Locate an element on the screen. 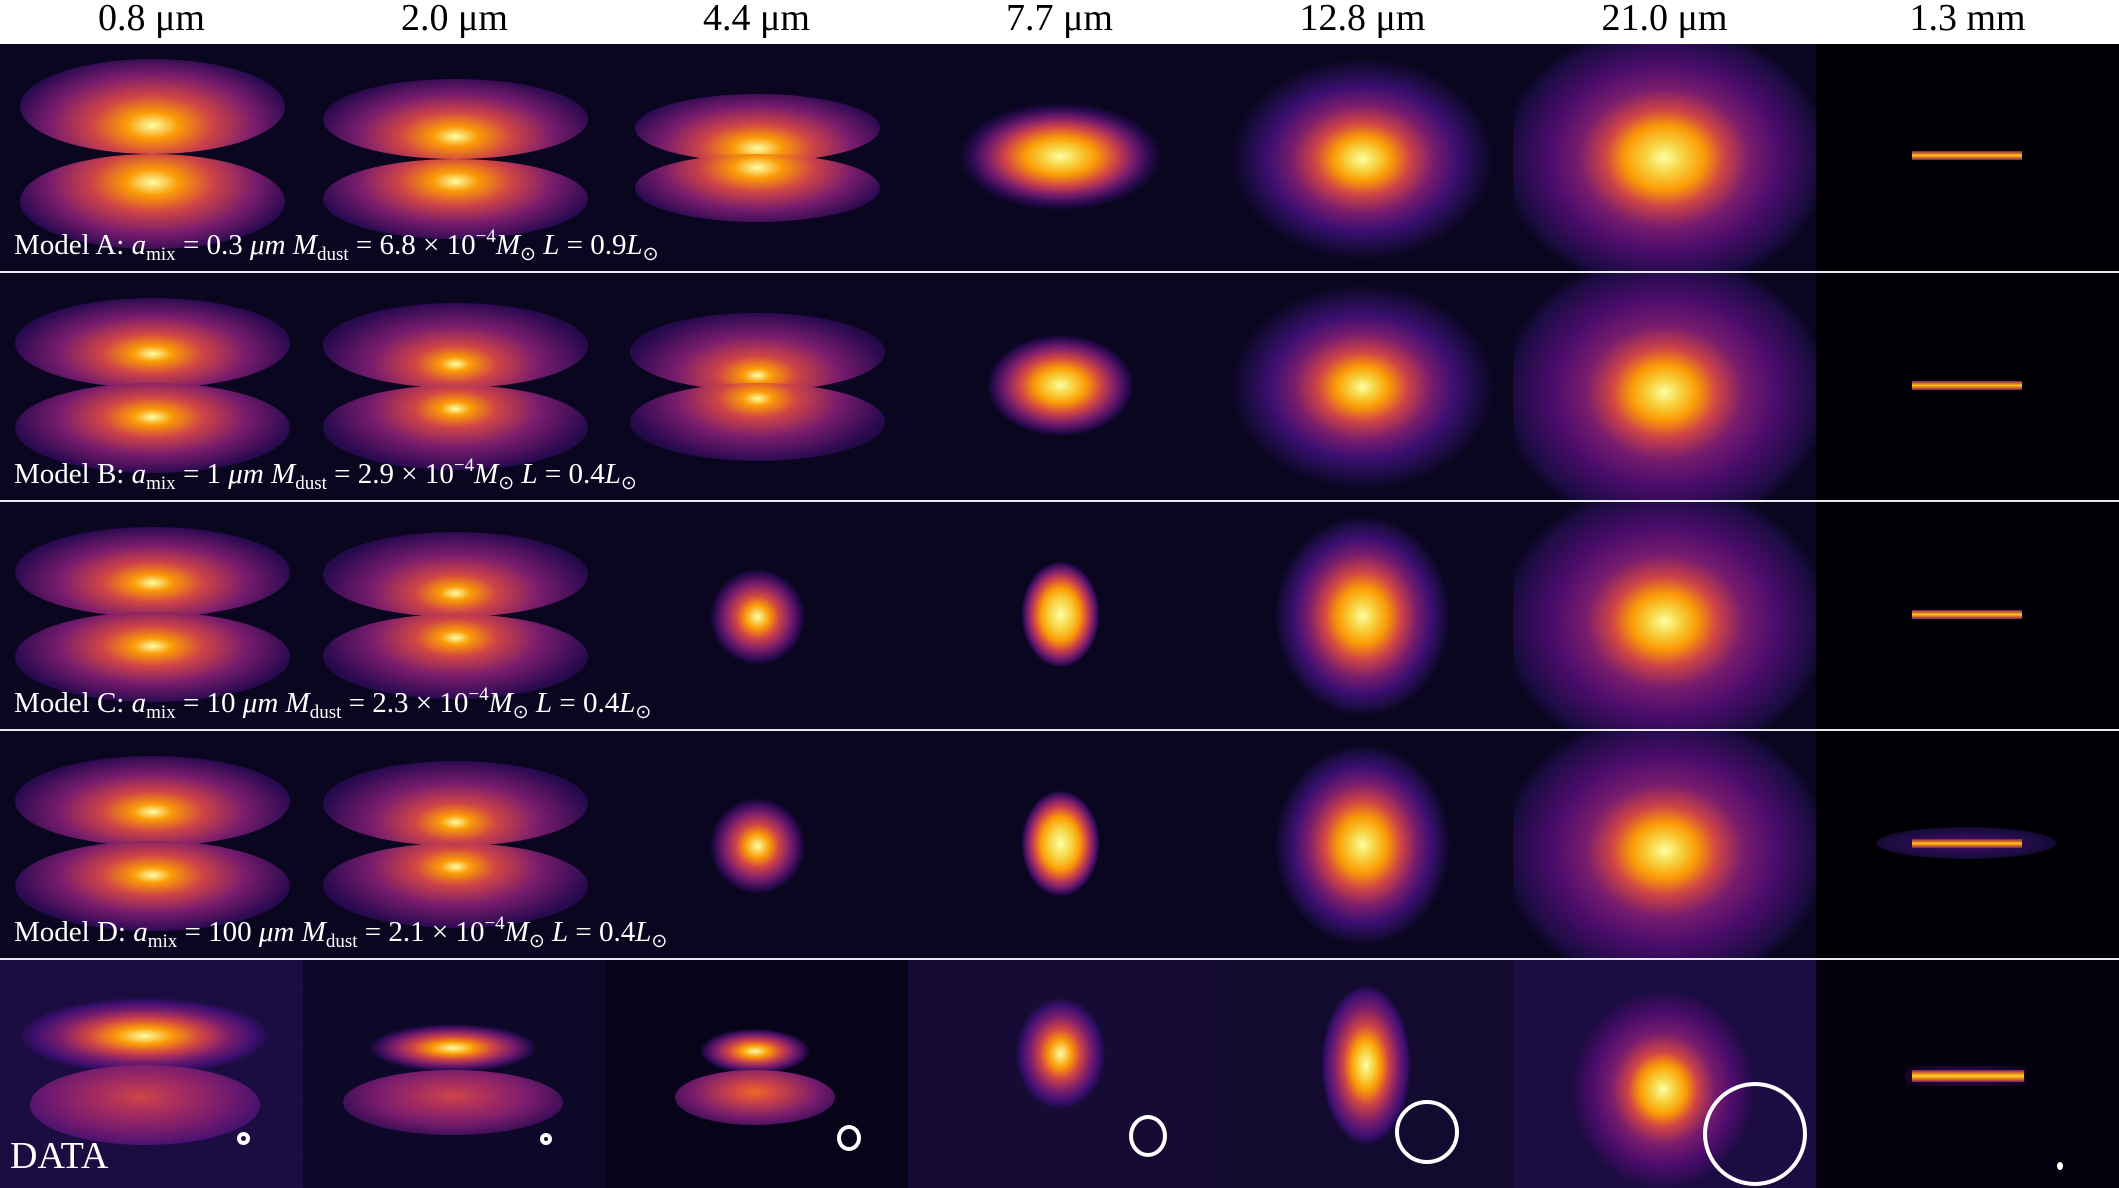 This screenshot has width=2119, height=1188. column-title-7-7um: 7.7 μm is located at coordinates (1059, 19).